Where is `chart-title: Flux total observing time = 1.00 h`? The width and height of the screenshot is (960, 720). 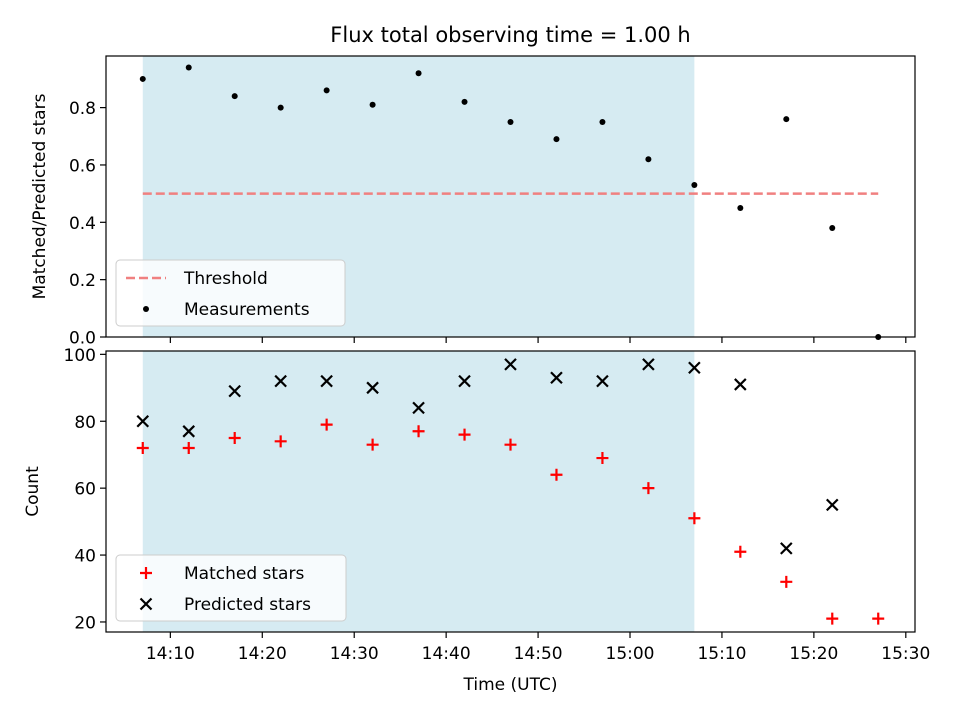 chart-title: Flux total observing time = 1.00 h is located at coordinates (510, 35).